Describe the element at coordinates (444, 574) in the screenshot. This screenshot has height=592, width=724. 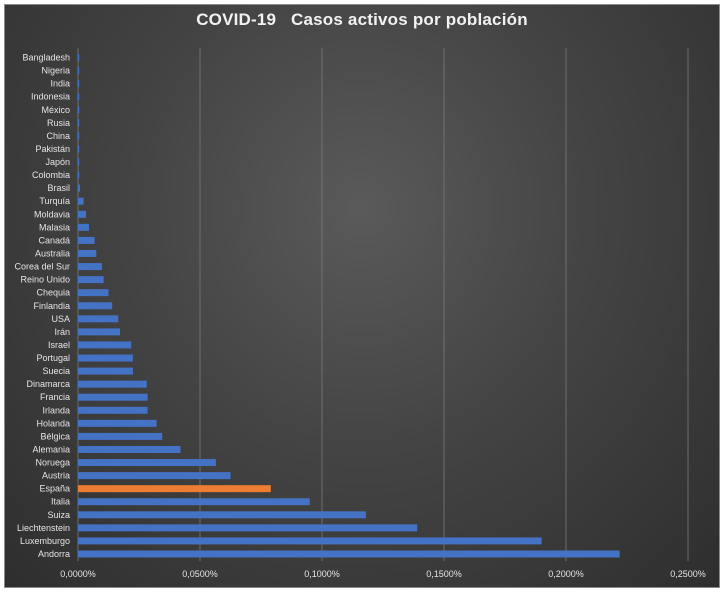
I see `x-tick-label: 0,1500%` at that location.